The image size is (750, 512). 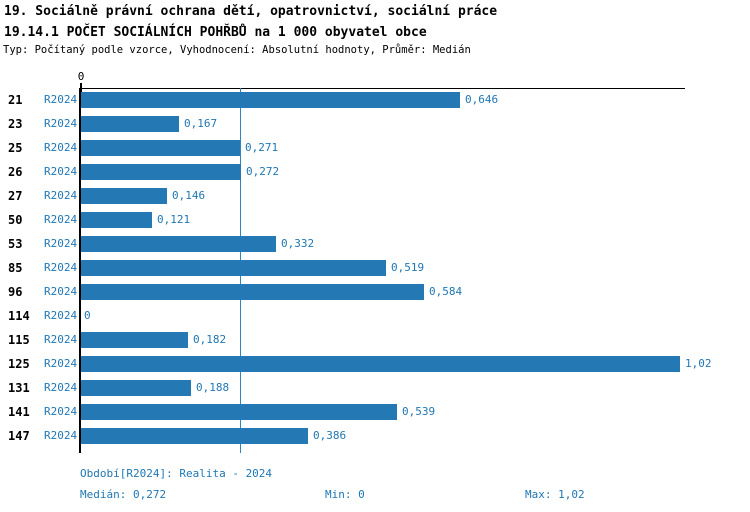 I want to click on row-category-label: 125, so click(x=19, y=364).